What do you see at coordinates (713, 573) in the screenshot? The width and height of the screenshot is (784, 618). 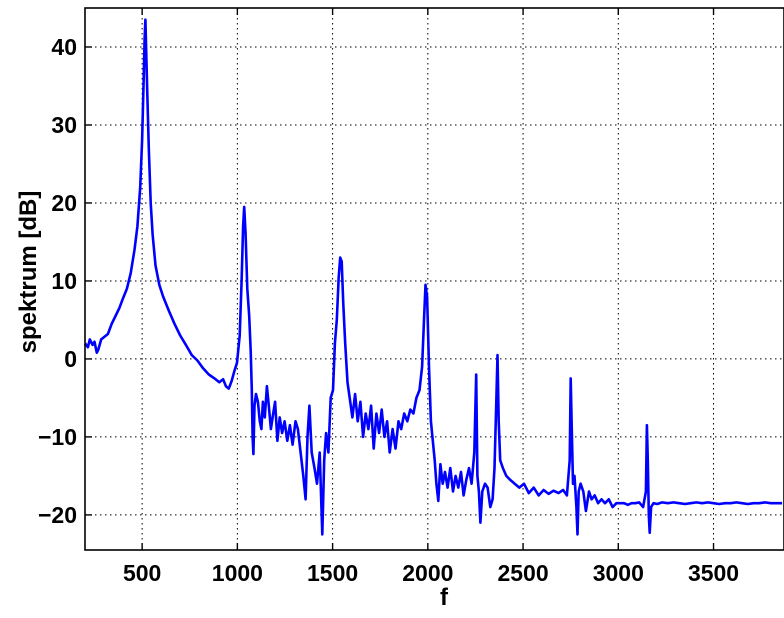 I see `x-tick-label: 3500` at bounding box center [713, 573].